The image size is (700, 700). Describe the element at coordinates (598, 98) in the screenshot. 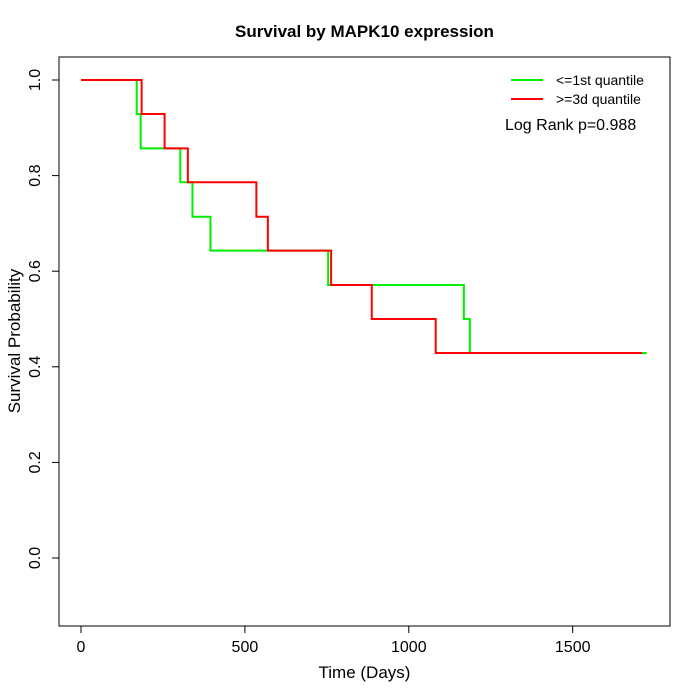

I see `legend-label-3d-quantile: >=3d quantile` at that location.